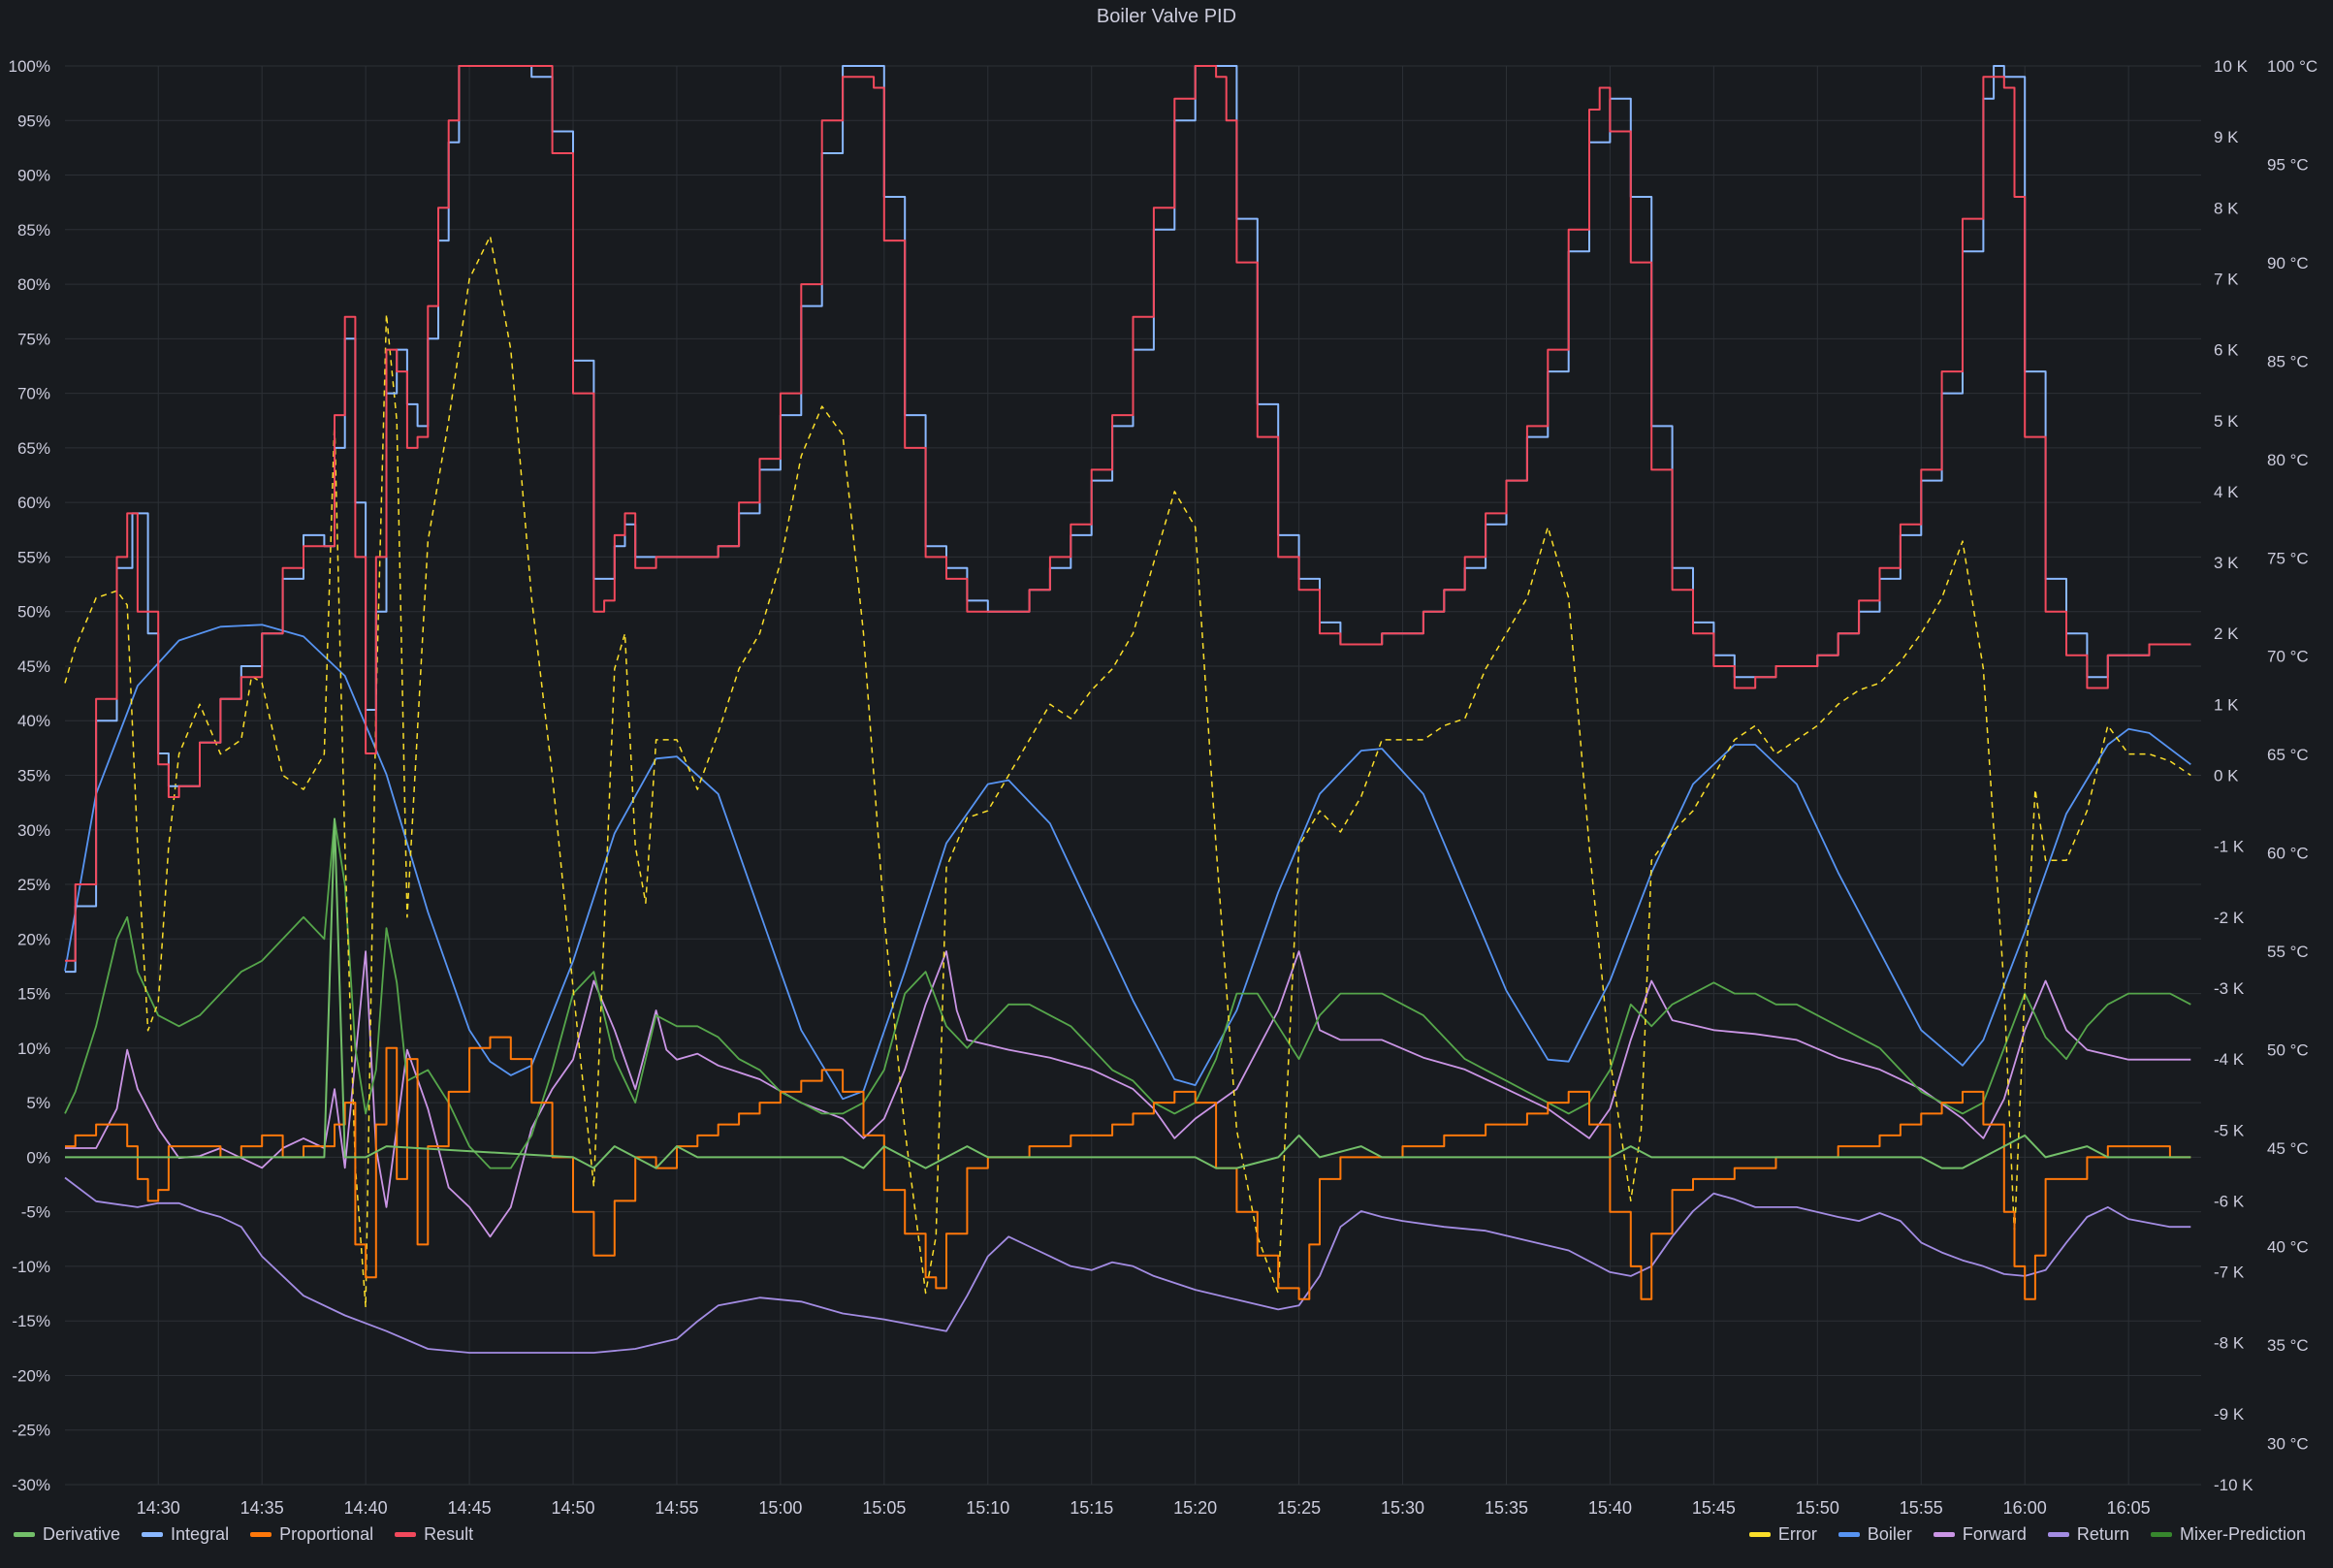 This screenshot has width=2333, height=1568. I want to click on y2-tick-label: -4 K, so click(2229, 1059).